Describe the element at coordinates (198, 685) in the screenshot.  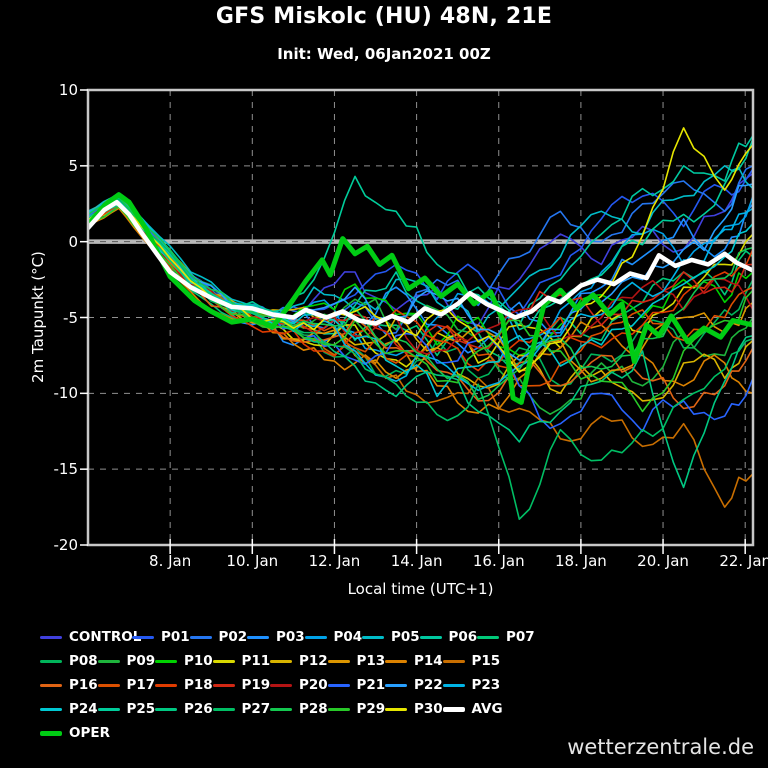
I see `legend-label: P18` at that location.